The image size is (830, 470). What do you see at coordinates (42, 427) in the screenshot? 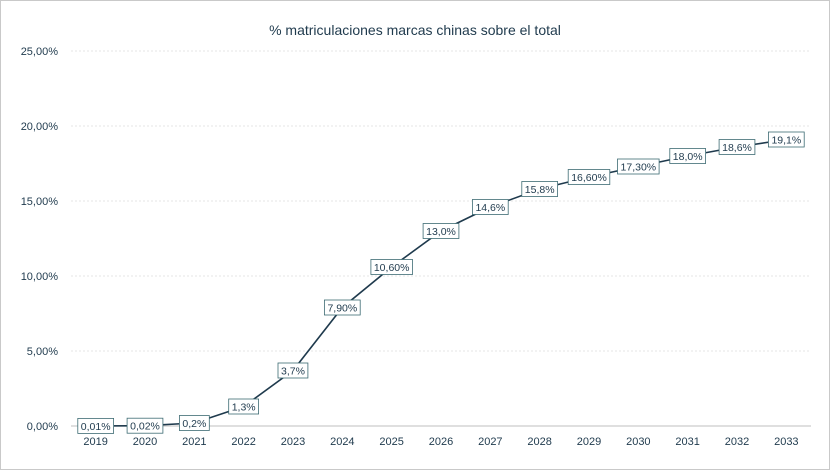
I see `y-tick-label: 0,00%` at bounding box center [42, 427].